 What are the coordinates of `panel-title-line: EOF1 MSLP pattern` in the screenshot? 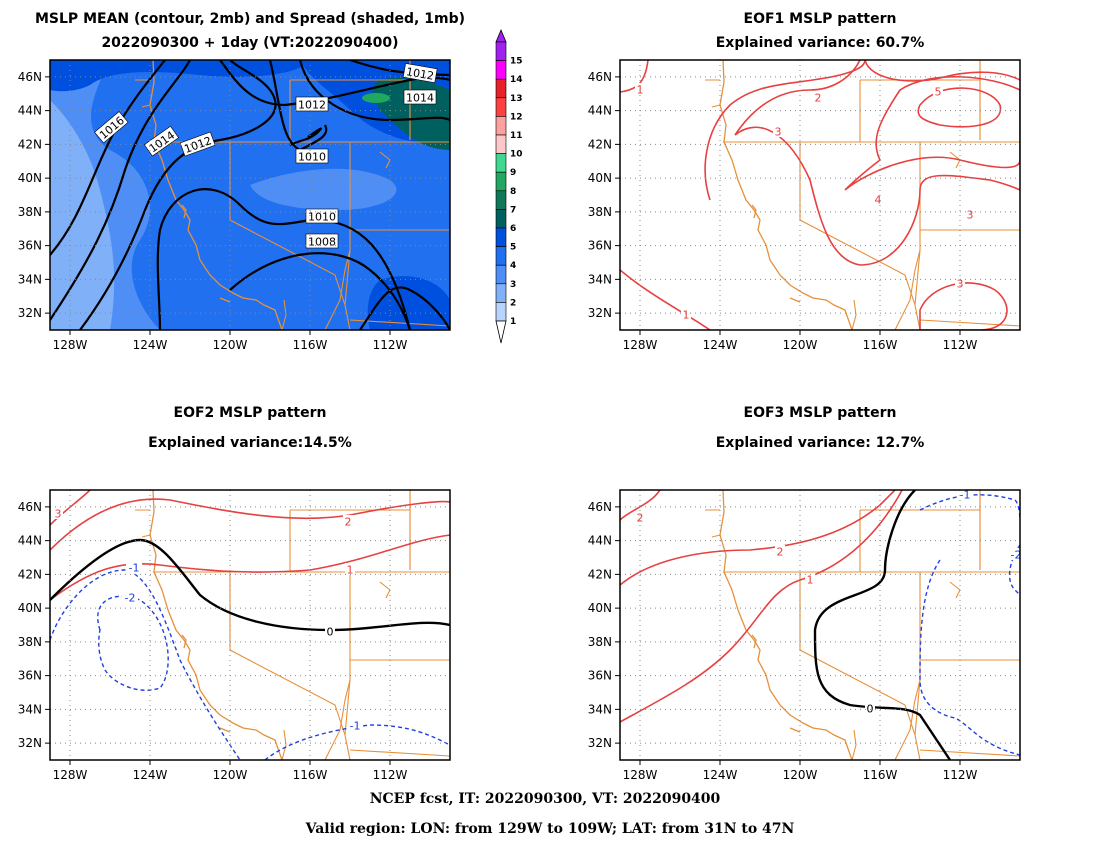 It's located at (820, 19).